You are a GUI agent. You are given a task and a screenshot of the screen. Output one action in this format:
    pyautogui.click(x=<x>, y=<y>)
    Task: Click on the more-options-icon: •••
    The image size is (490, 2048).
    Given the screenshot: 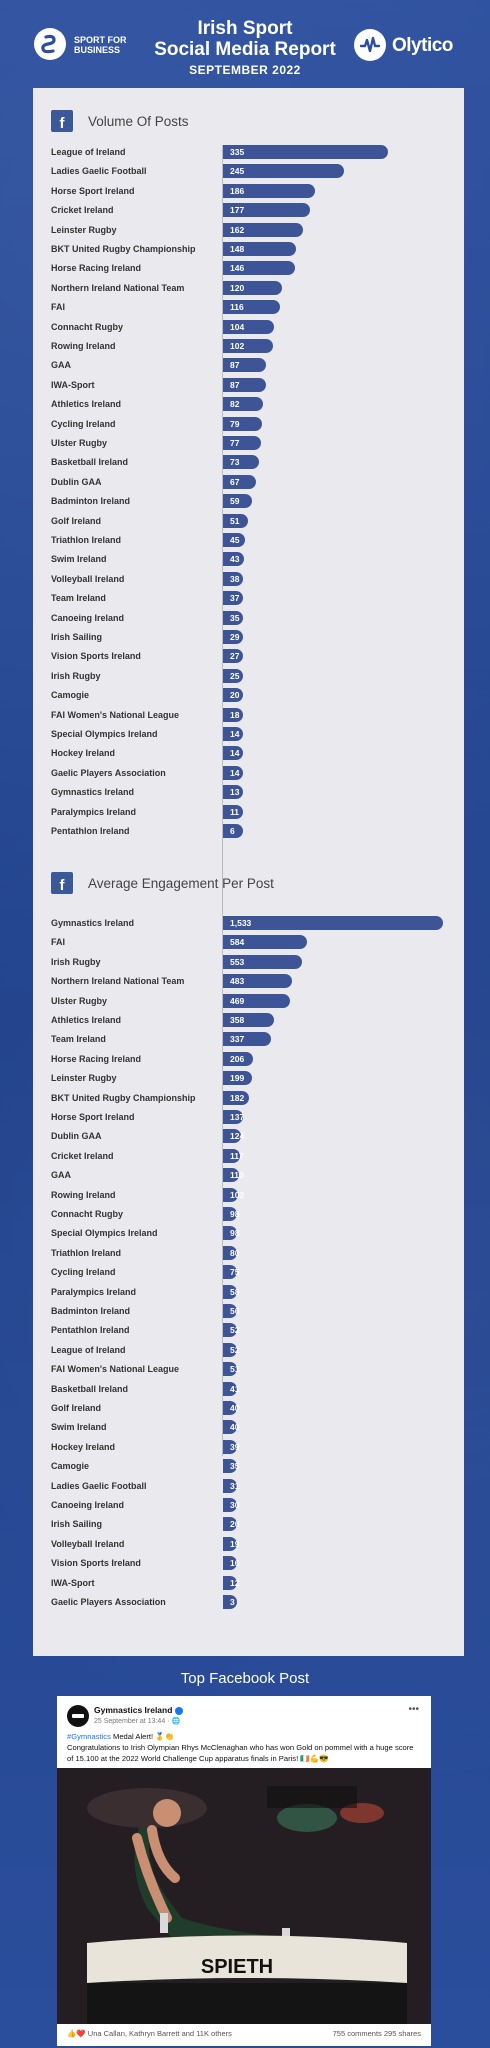 What is the action you would take?
    pyautogui.click(x=413, y=1709)
    